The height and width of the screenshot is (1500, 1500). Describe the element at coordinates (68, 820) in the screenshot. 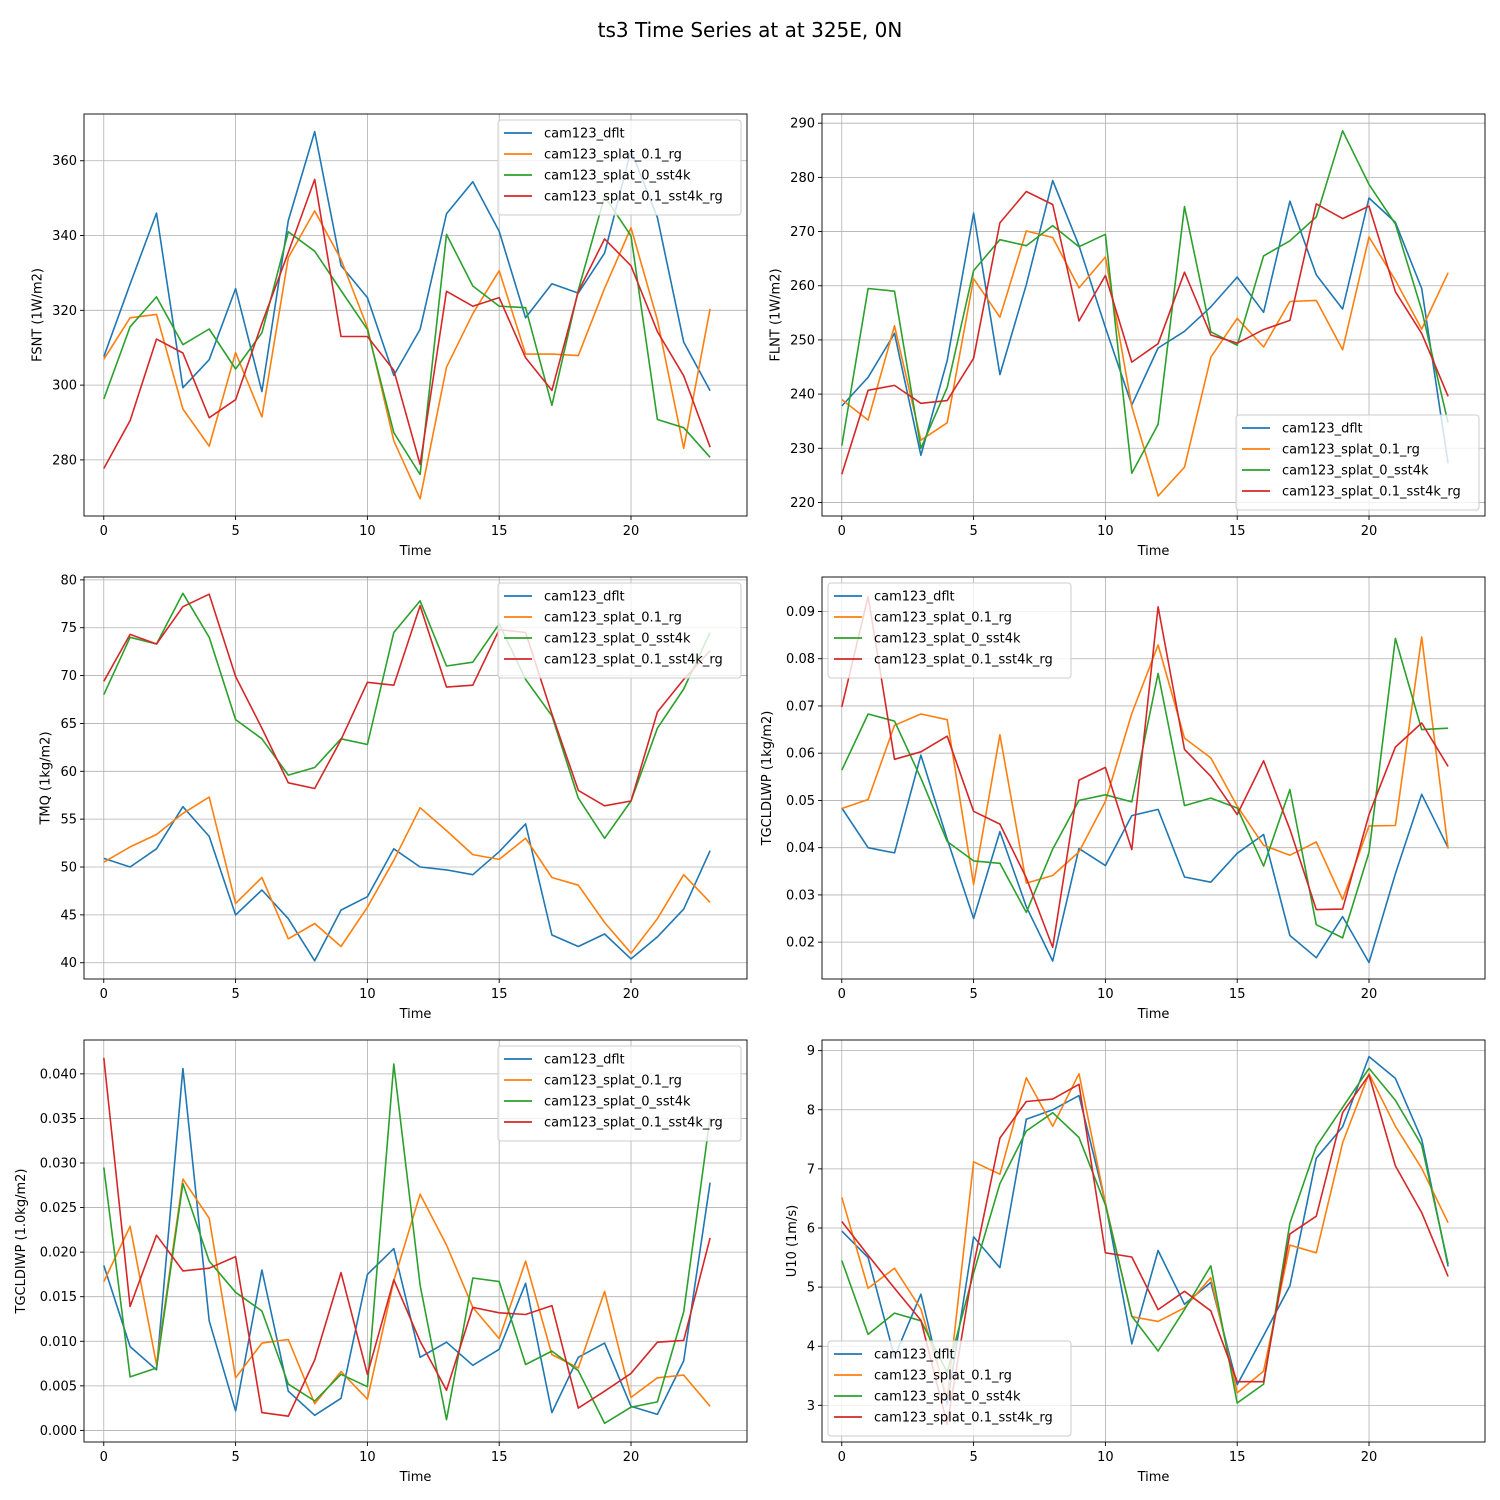

I see `y-tick-label: 55` at that location.